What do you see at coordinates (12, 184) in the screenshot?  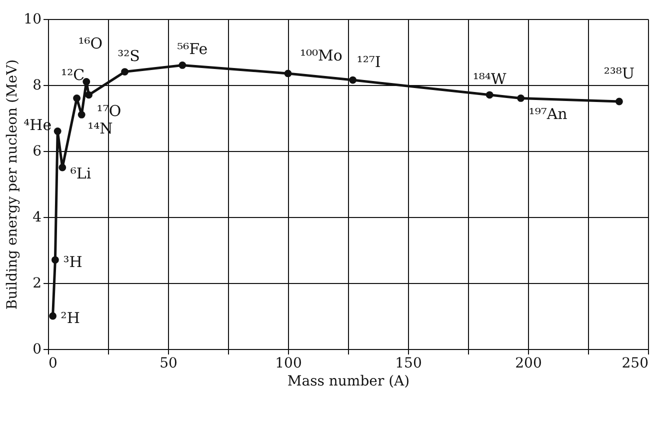 I see `y-axis-title: Building energy per nucleon (MeV)` at bounding box center [12, 184].